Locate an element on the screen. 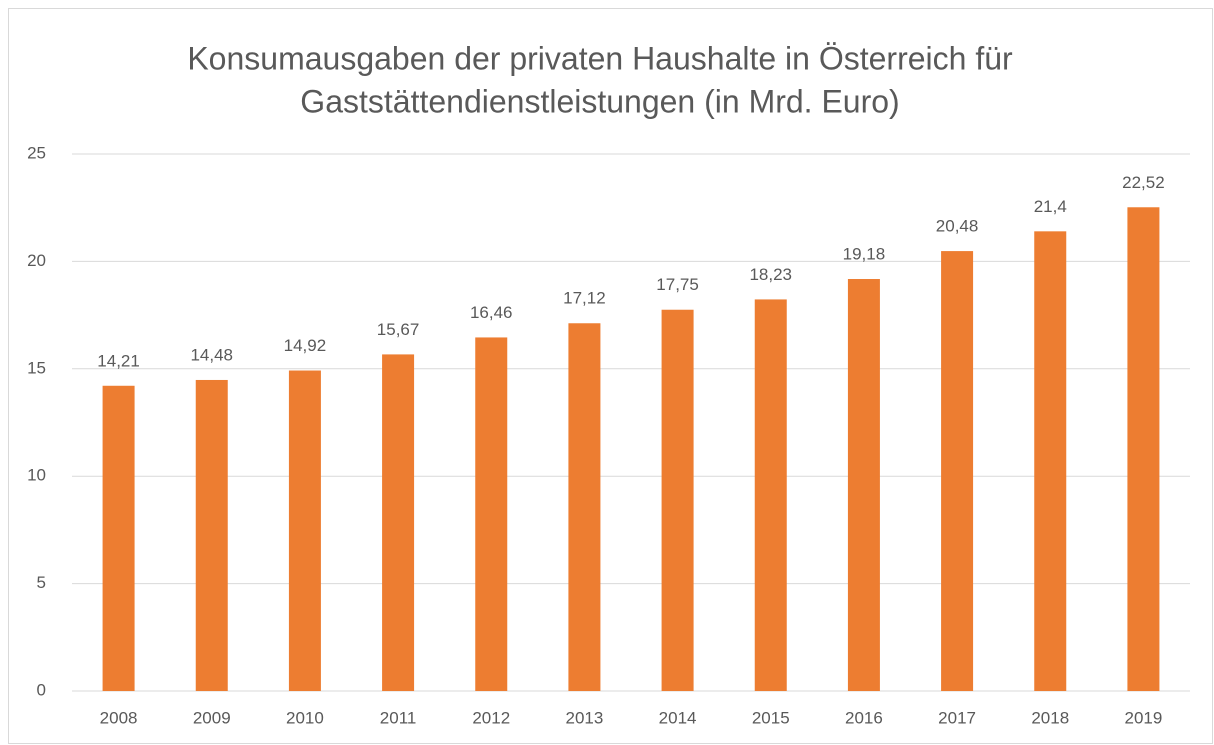  y-tick-label: 10 is located at coordinates (36, 475).